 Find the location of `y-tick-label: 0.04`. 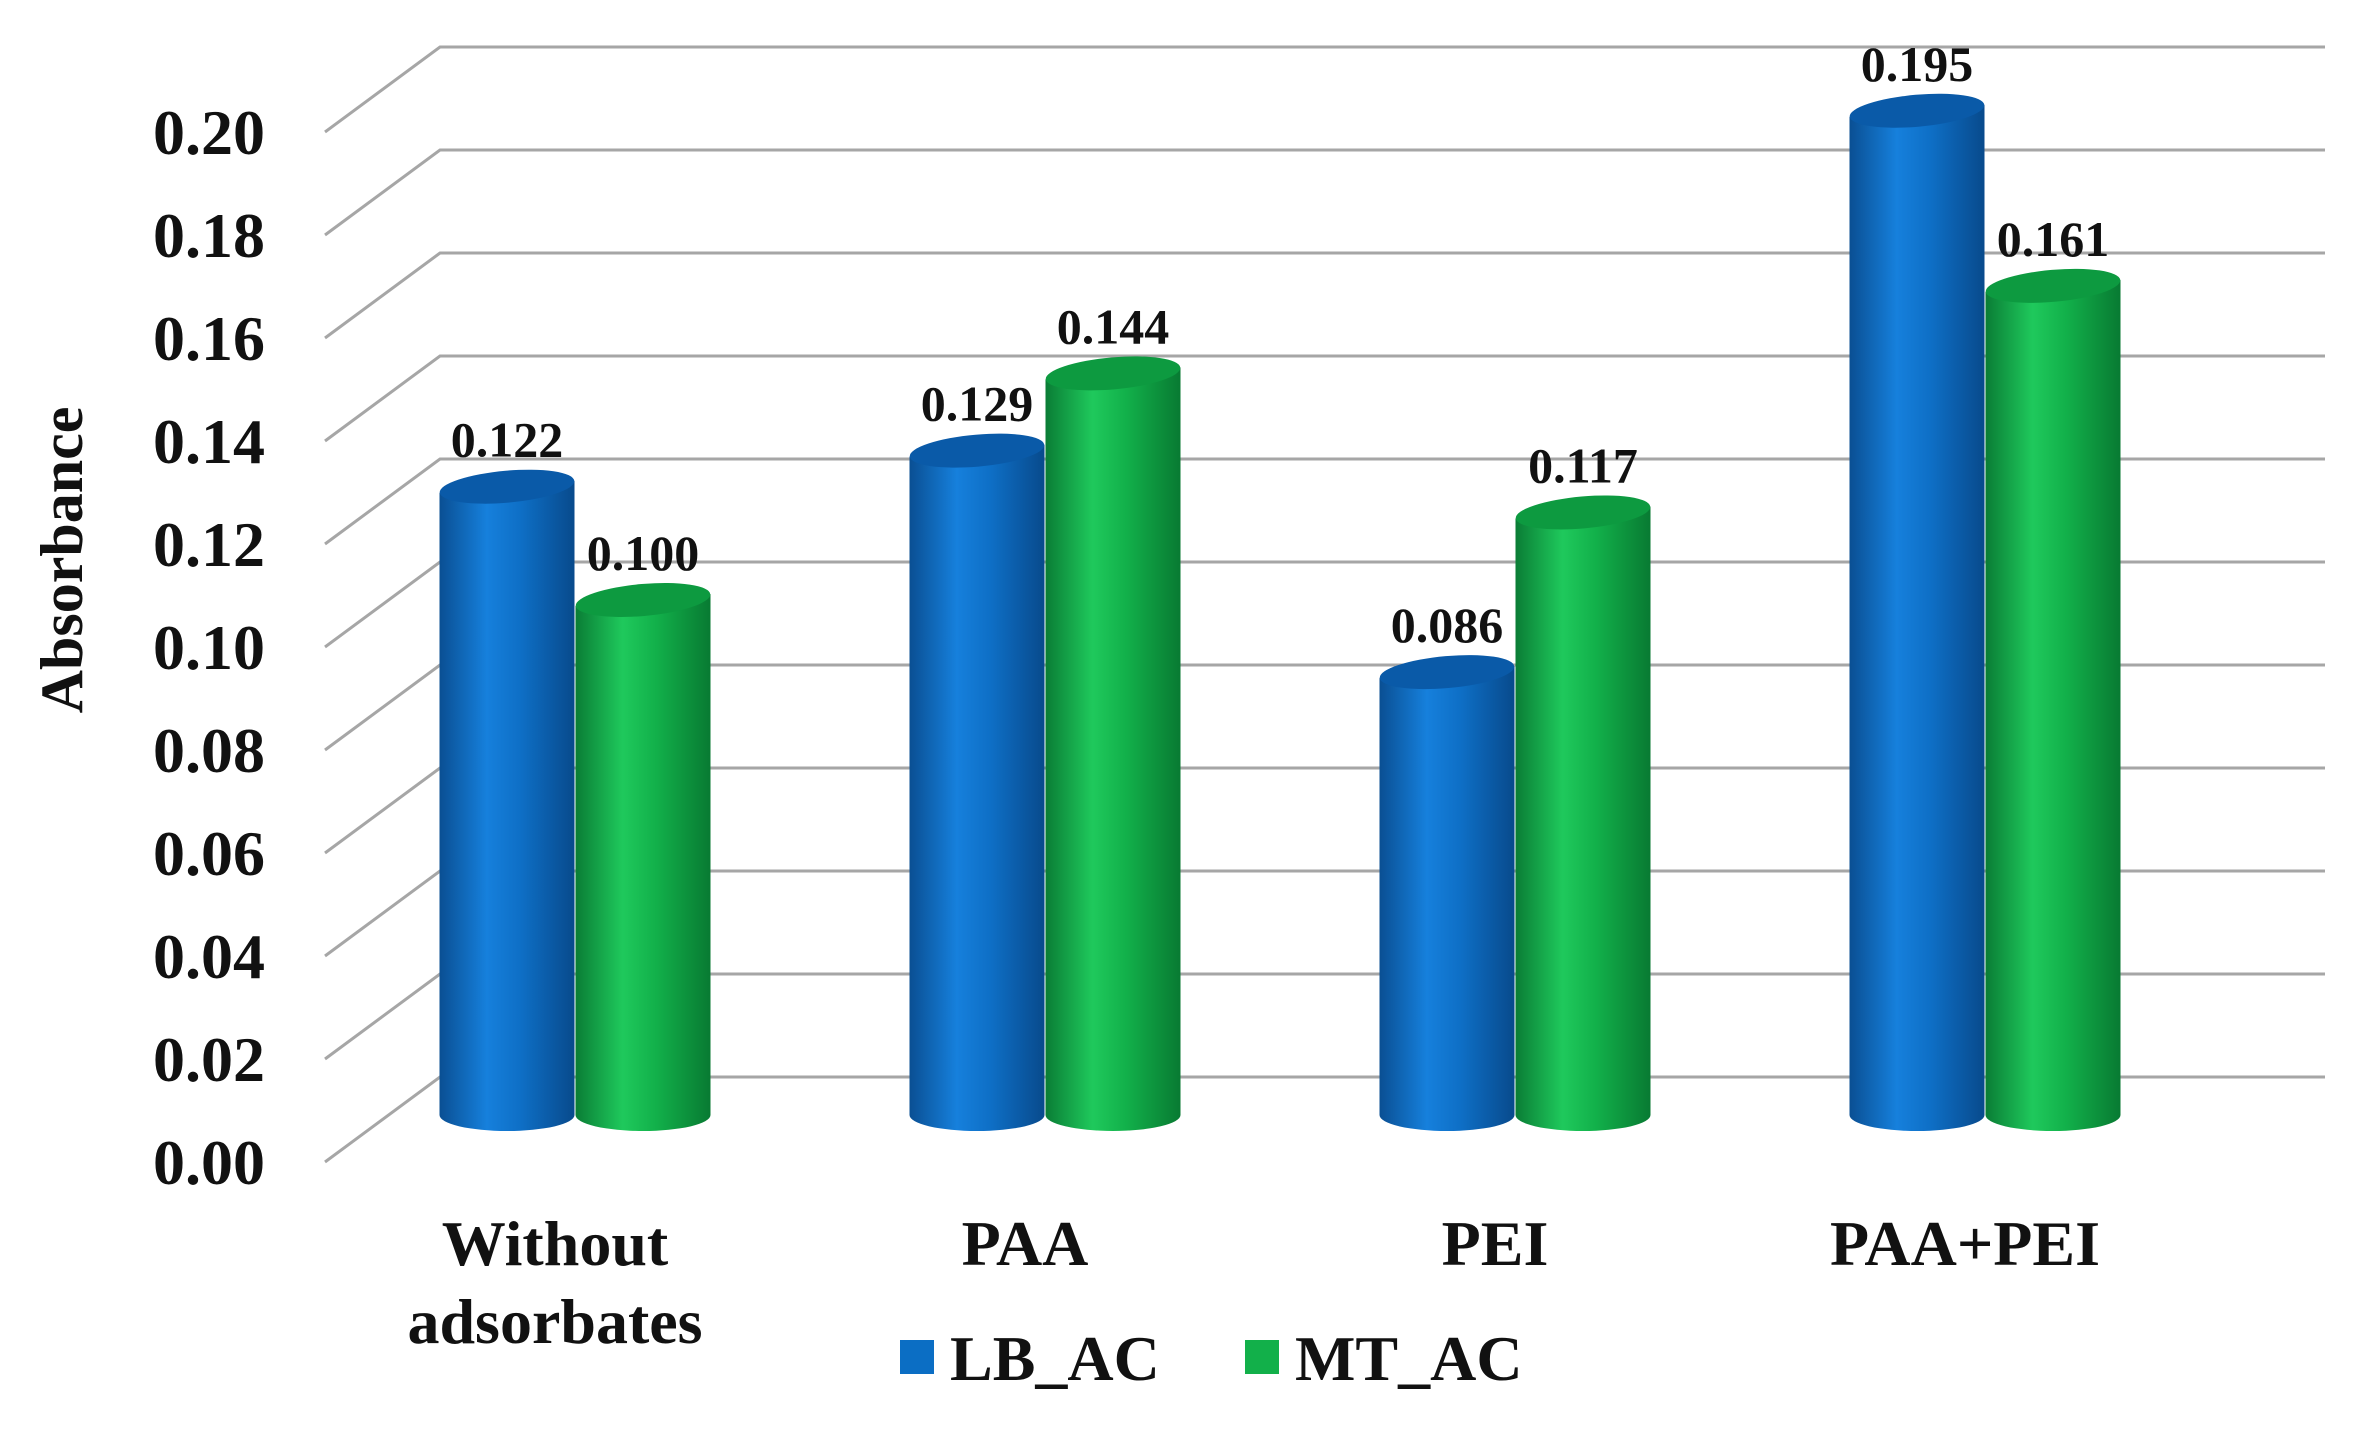

y-tick-label: 0.04 is located at coordinates (209, 956).